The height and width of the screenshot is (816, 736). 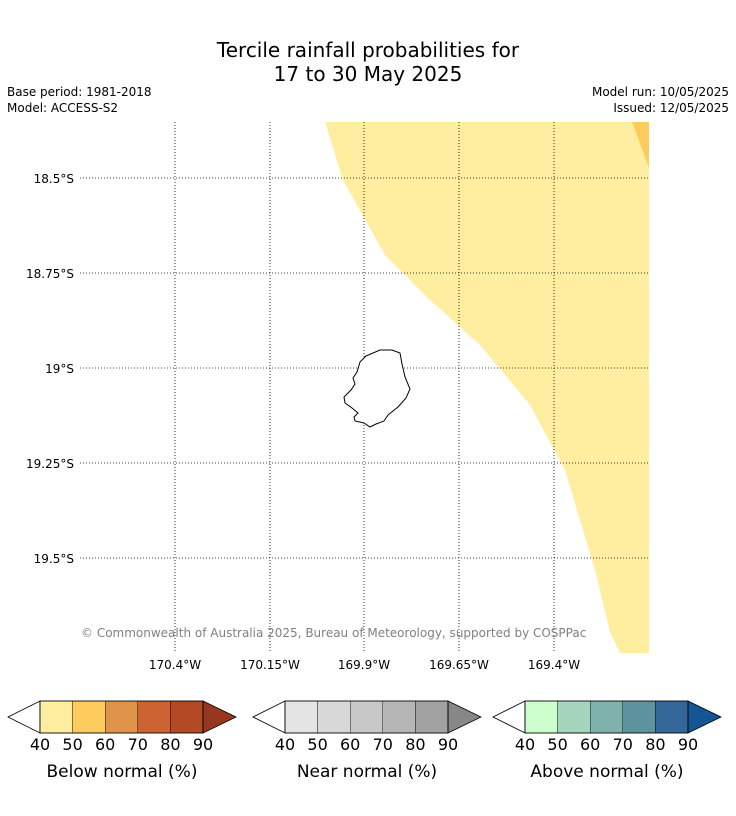 I want to click on colorbar-above-normal-title: Above normal (%), so click(x=607, y=772).